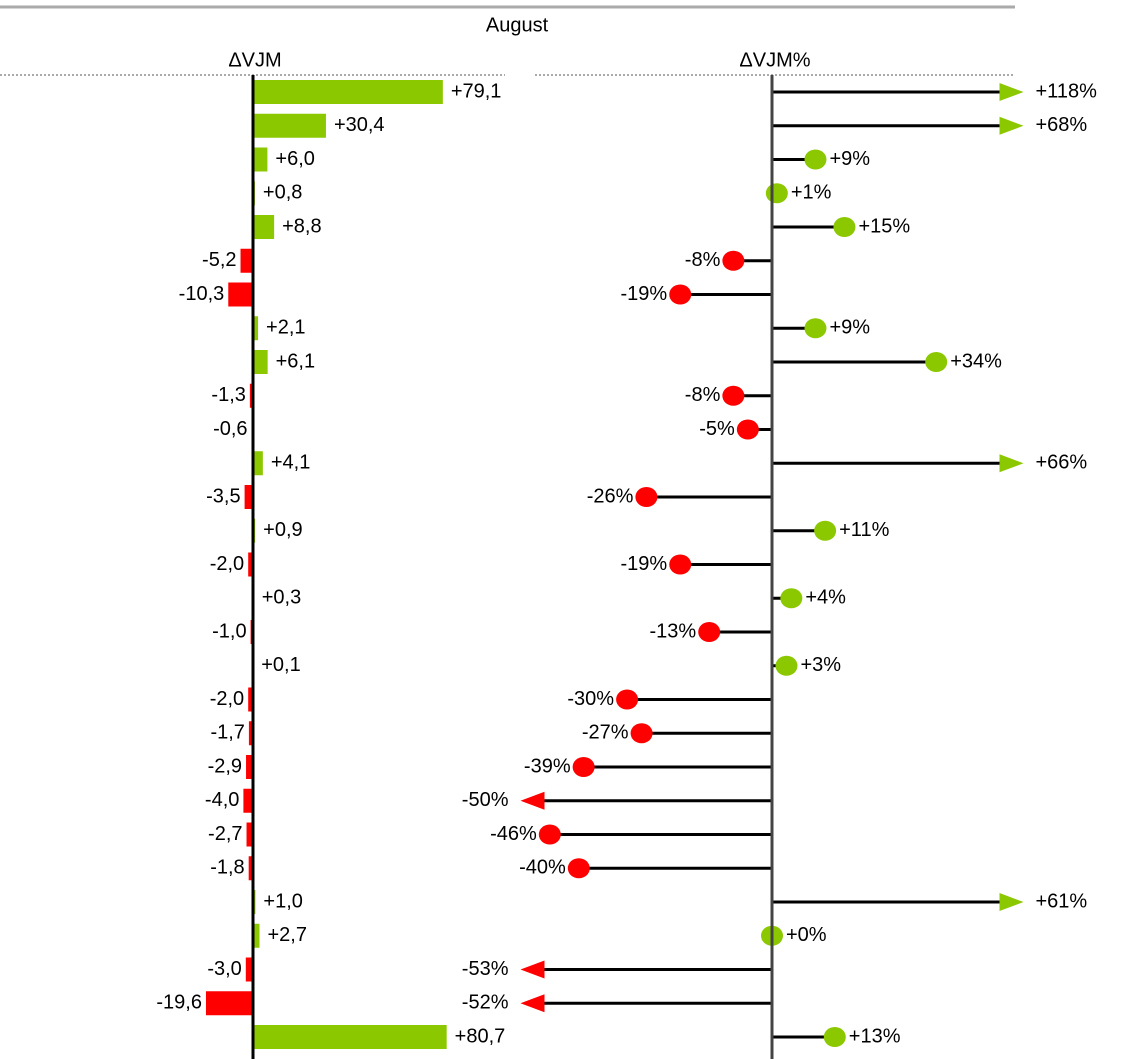 Image resolution: width=1122 pixels, height=1059 pixels. I want to click on value-label: +68%, so click(1062, 125).